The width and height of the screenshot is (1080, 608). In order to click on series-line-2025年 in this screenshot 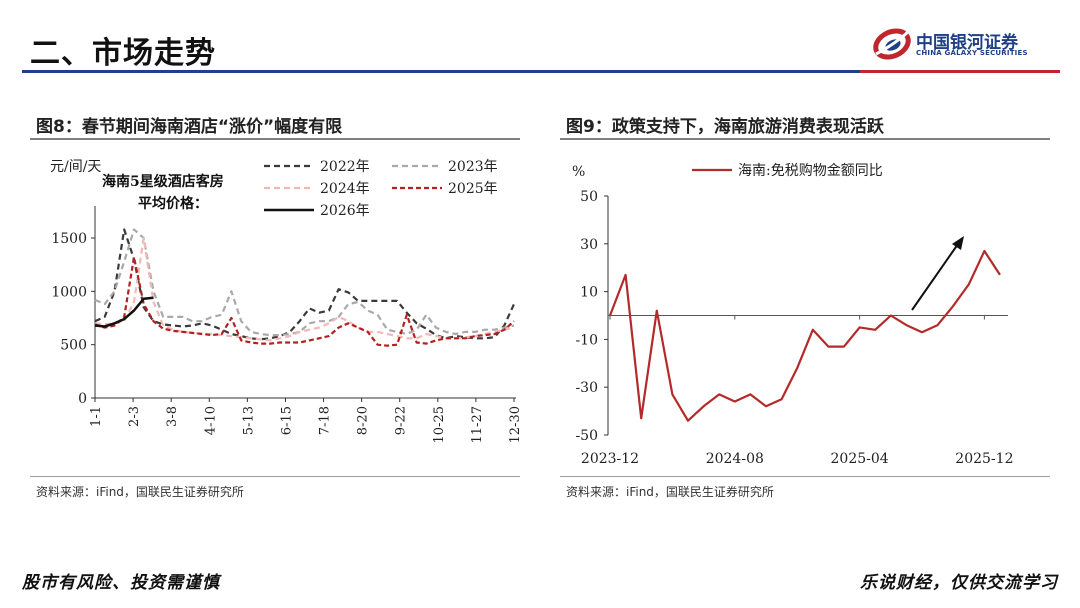, I will do `click(304, 301)`.